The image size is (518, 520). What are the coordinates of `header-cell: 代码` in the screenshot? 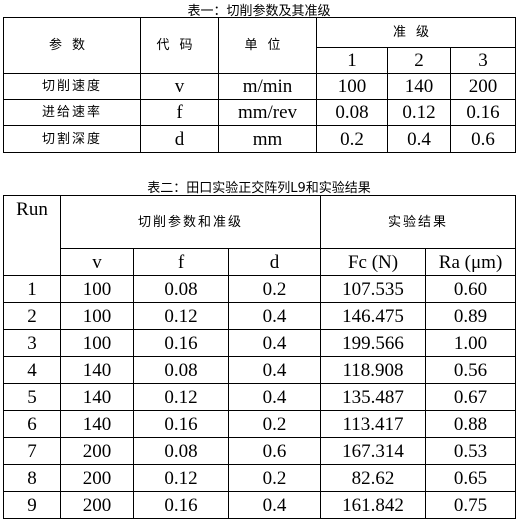 It's located at (179, 45).